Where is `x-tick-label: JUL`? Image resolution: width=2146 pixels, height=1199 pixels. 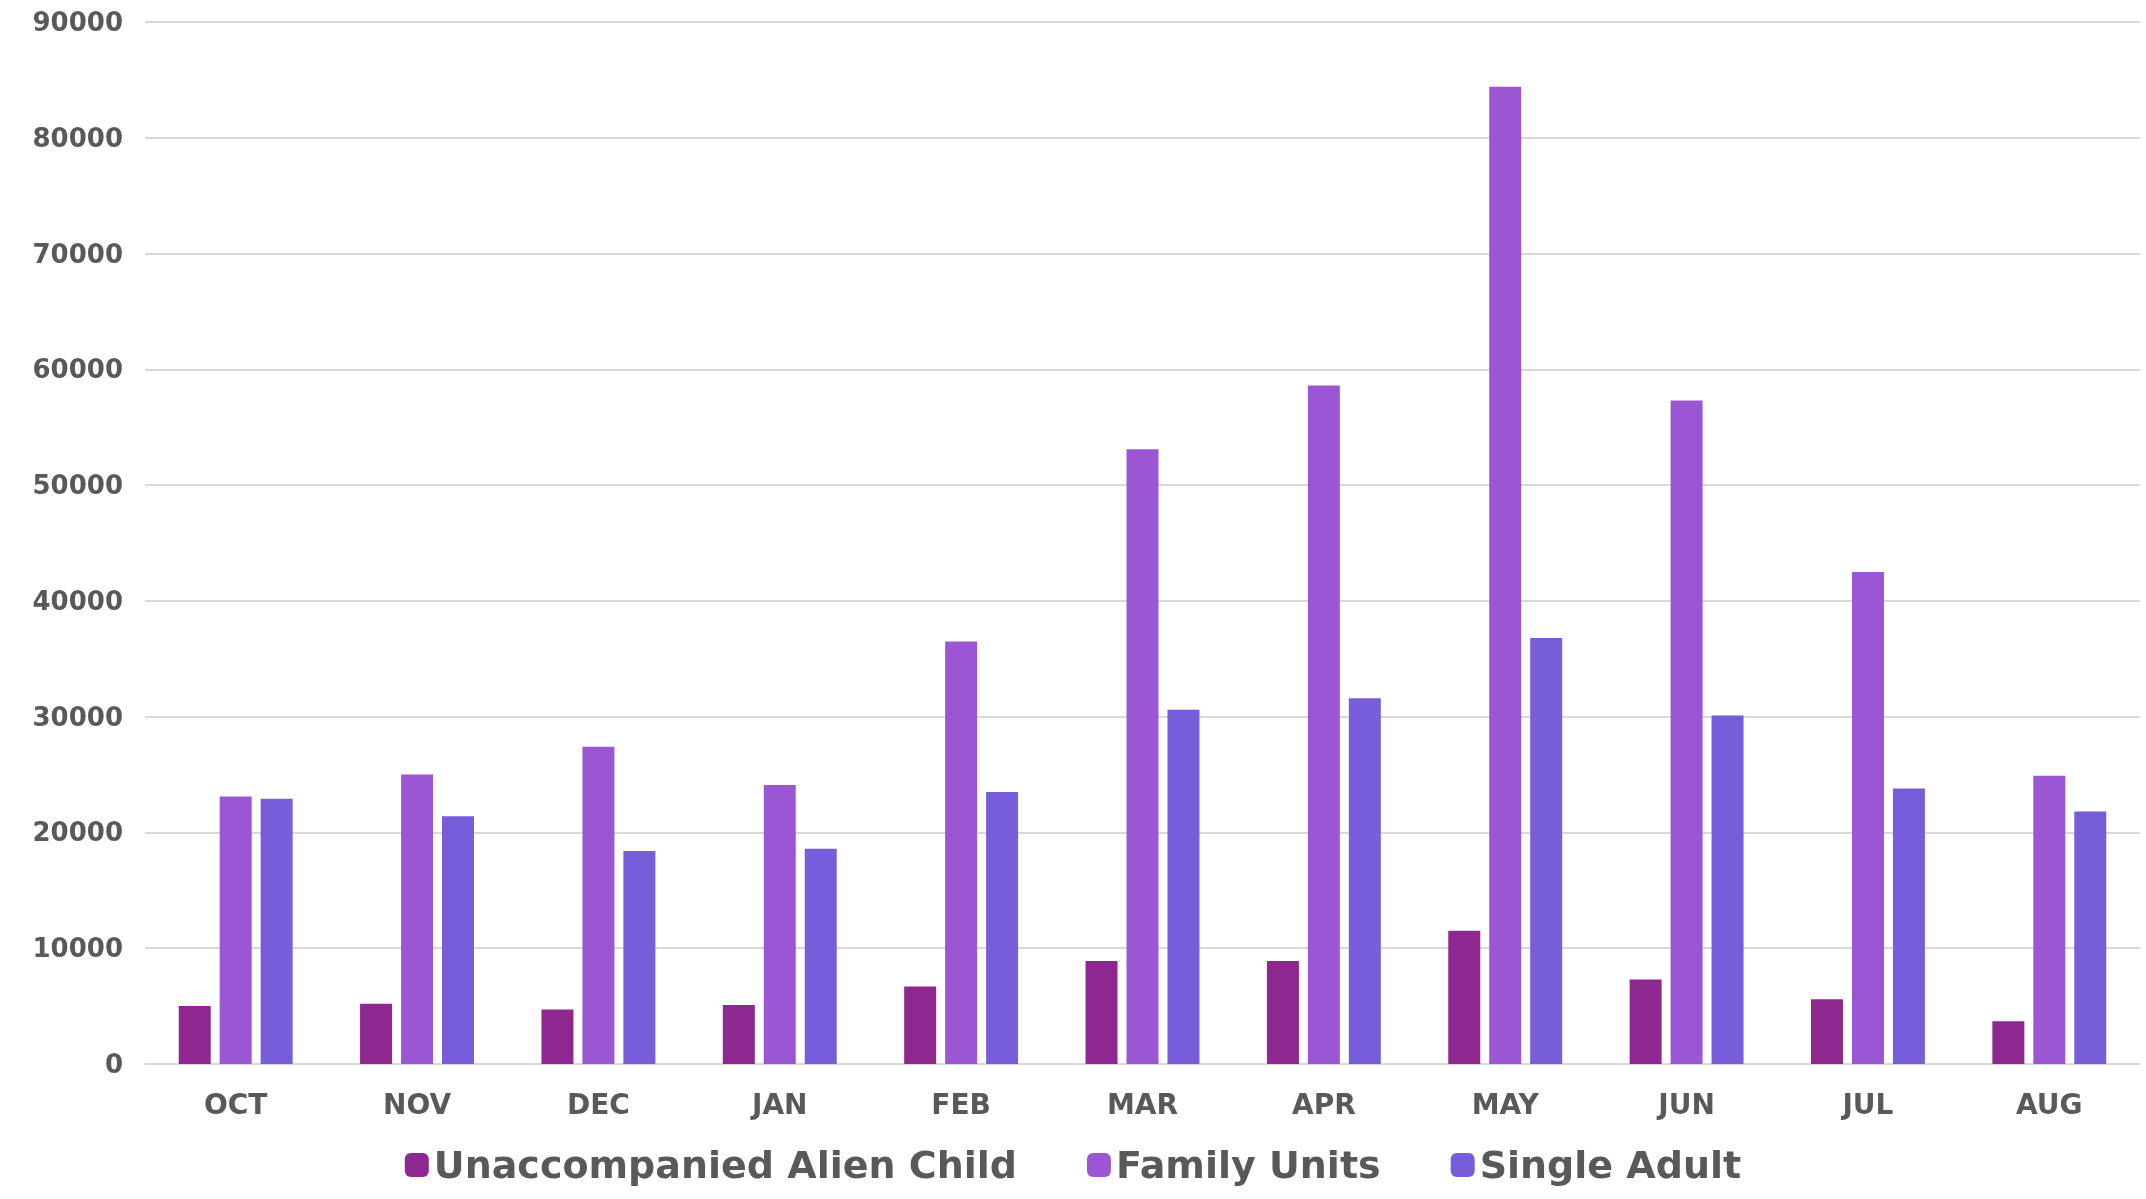 x-tick-label: JUL is located at coordinates (1867, 1104).